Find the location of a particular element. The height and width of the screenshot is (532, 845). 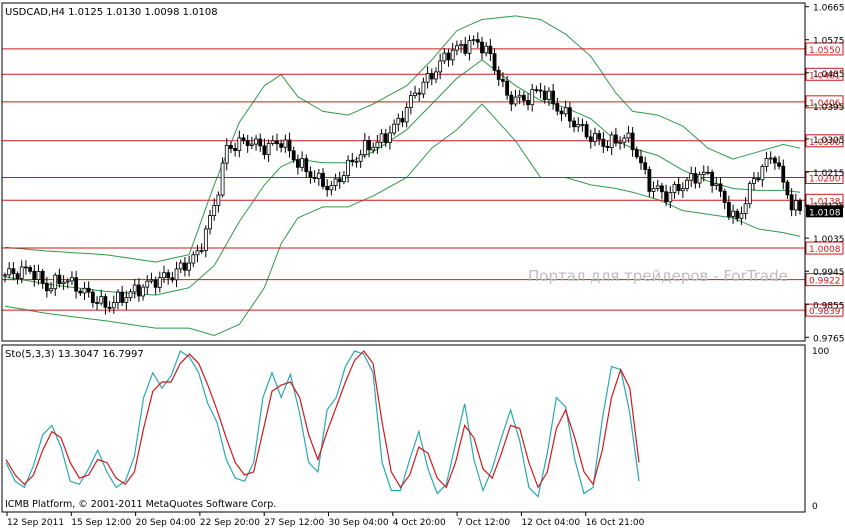

time-axis-label: 27 Sep 12:00 is located at coordinates (294, 523).